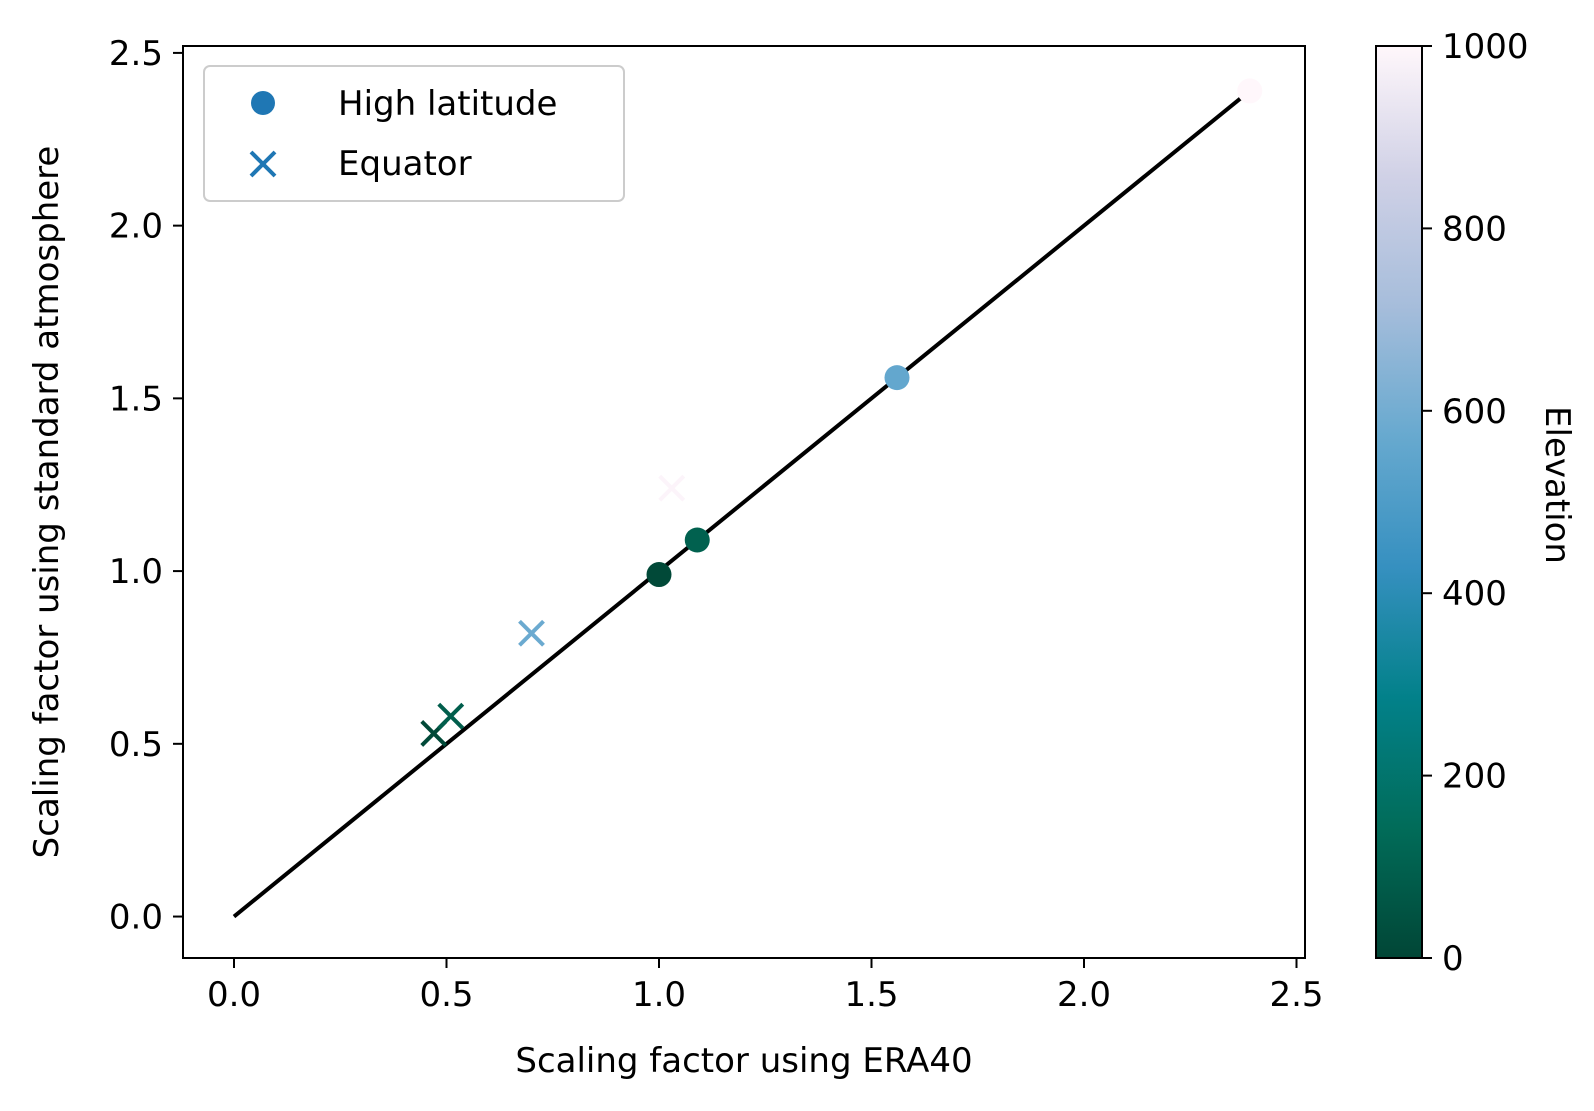 The image size is (1594, 1111). What do you see at coordinates (1474, 412) in the screenshot?
I see `colorbar-tick-label: 600` at bounding box center [1474, 412].